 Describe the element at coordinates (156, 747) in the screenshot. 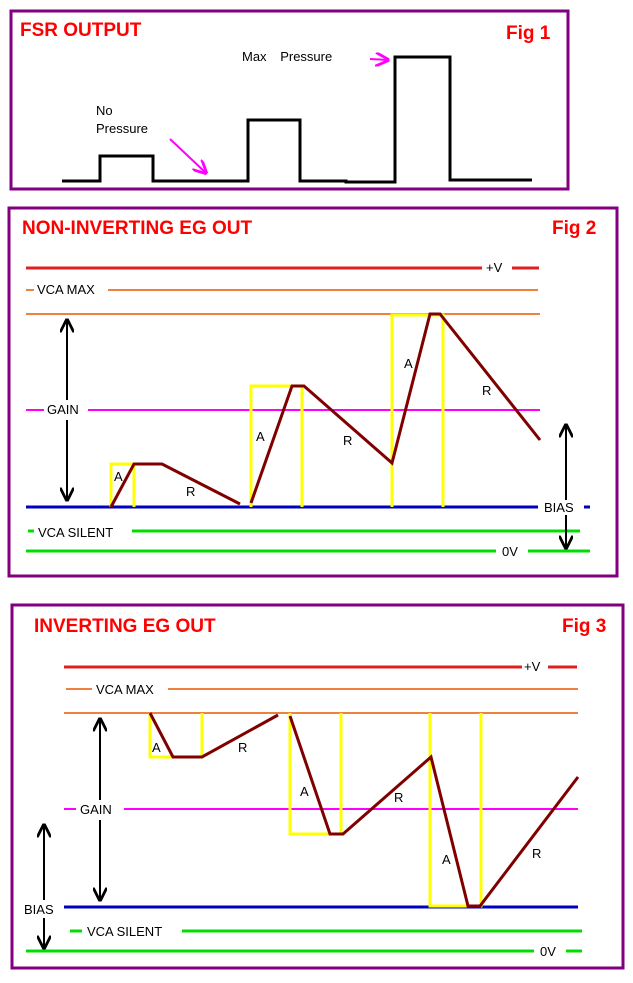

I see `fig3-attack-label-1: A` at that location.